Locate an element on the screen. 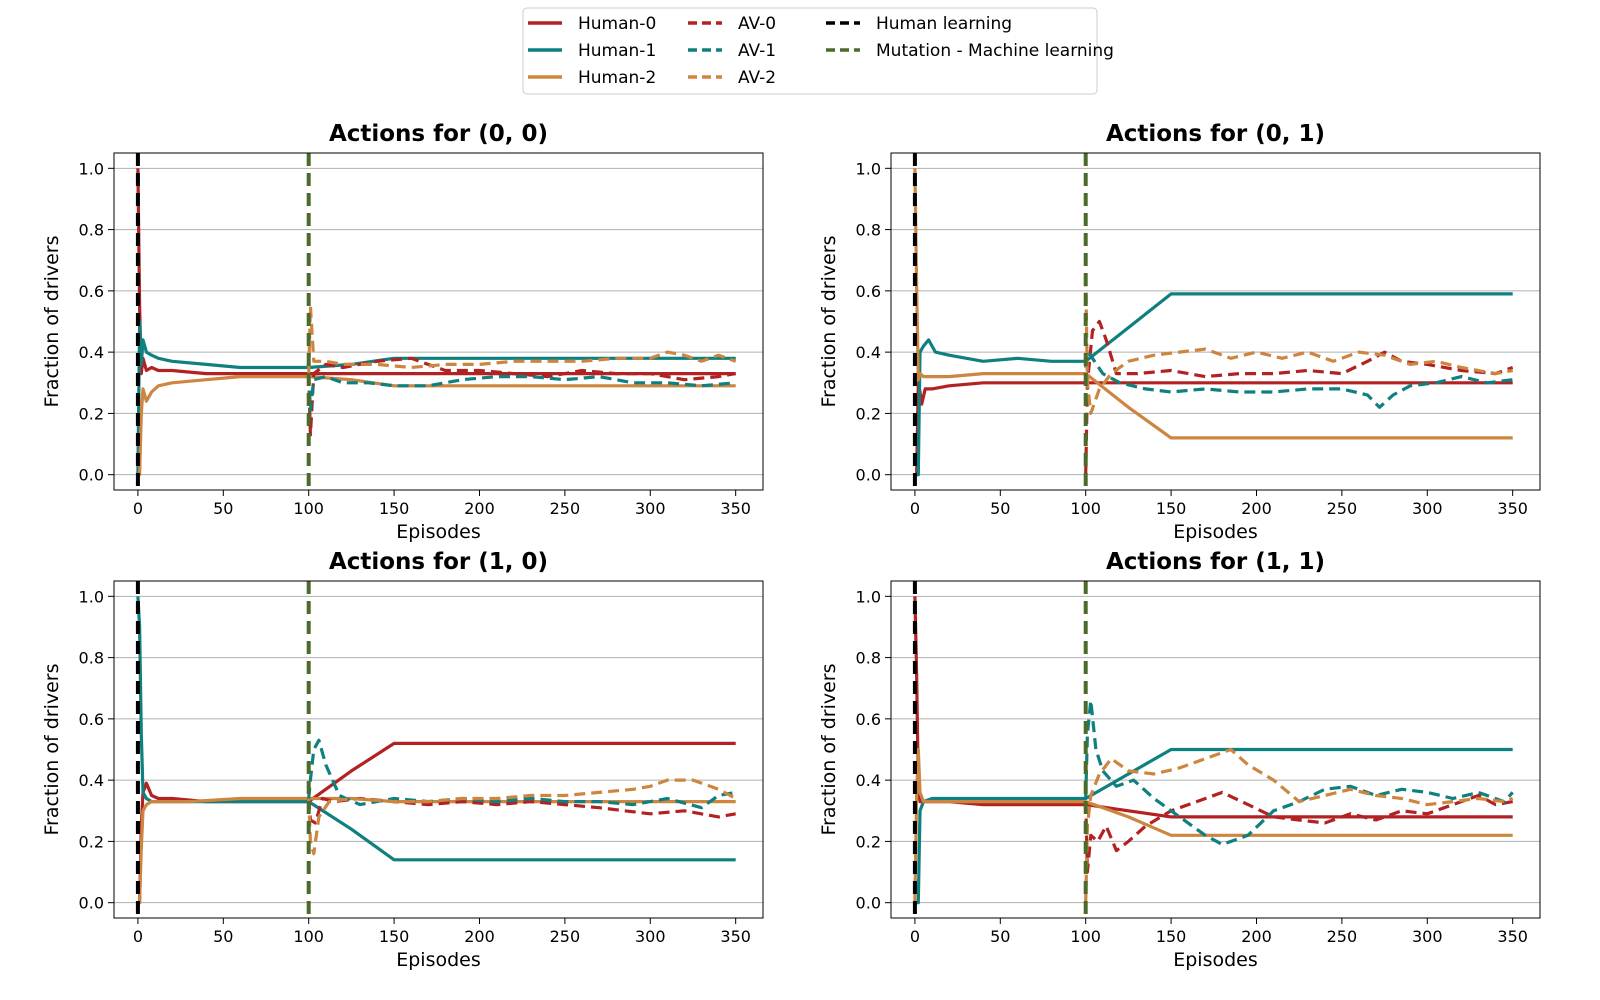  legend-item: Human-0 is located at coordinates (592, 24).